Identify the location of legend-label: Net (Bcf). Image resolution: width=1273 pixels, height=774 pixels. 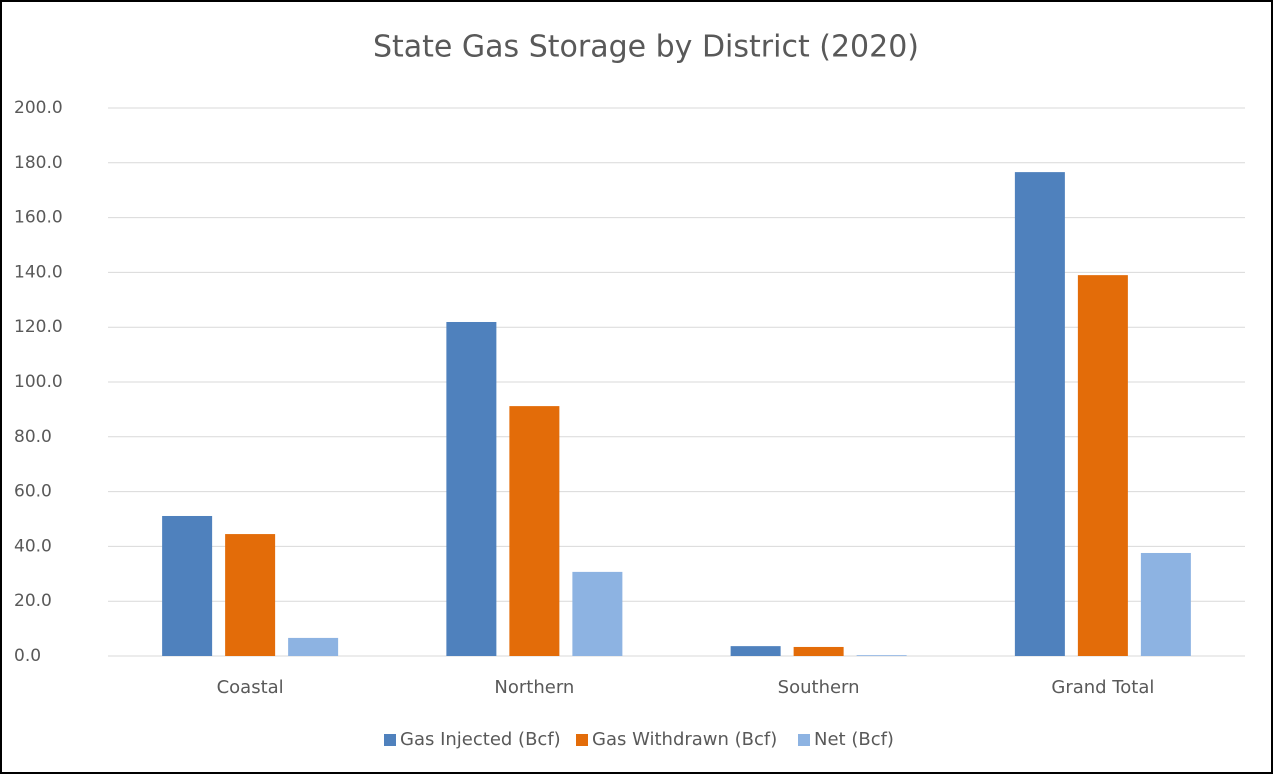
(854, 739).